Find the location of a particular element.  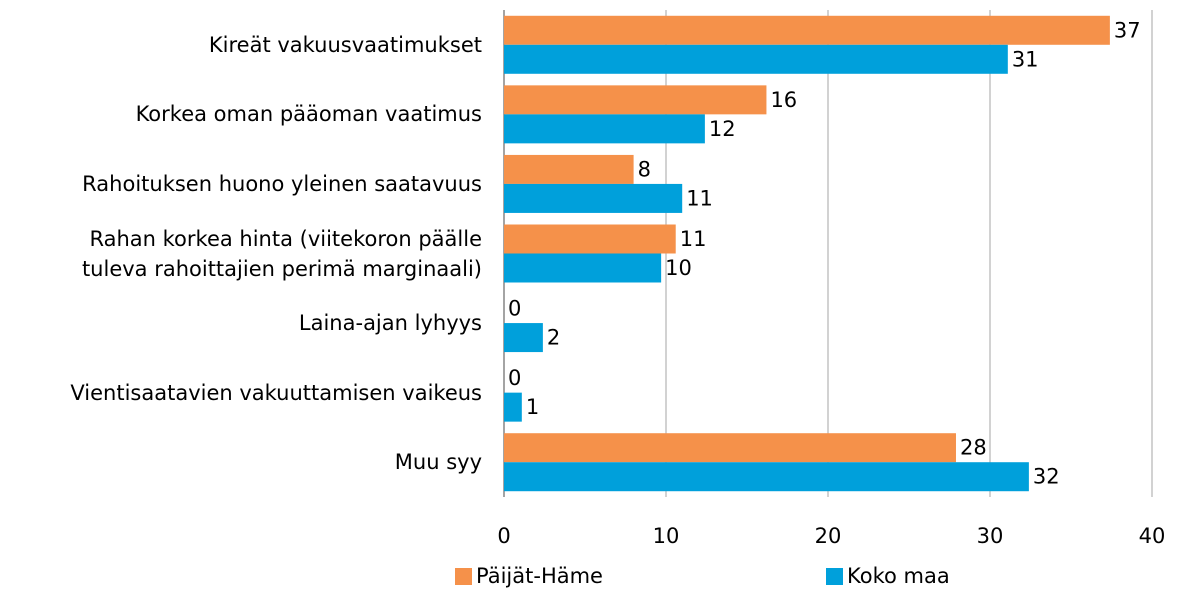

x-tick-label: 10 is located at coordinates (666, 536).